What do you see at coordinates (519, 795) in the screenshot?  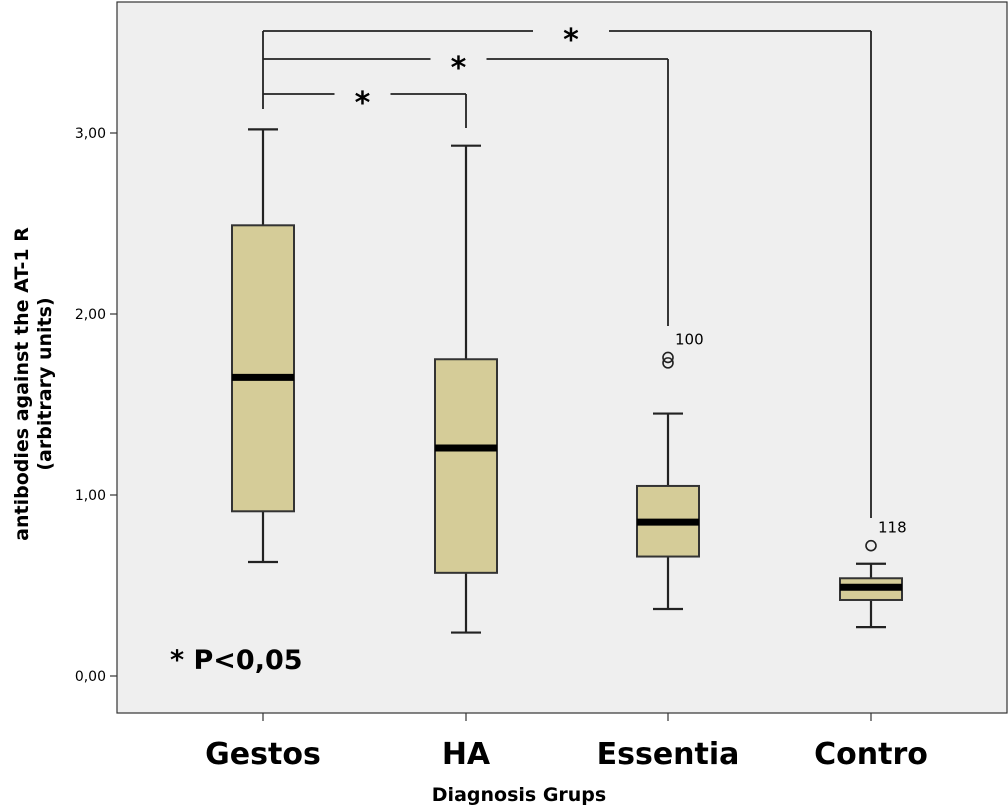 I see `x-axis-label: Diagnosis Grups` at bounding box center [519, 795].